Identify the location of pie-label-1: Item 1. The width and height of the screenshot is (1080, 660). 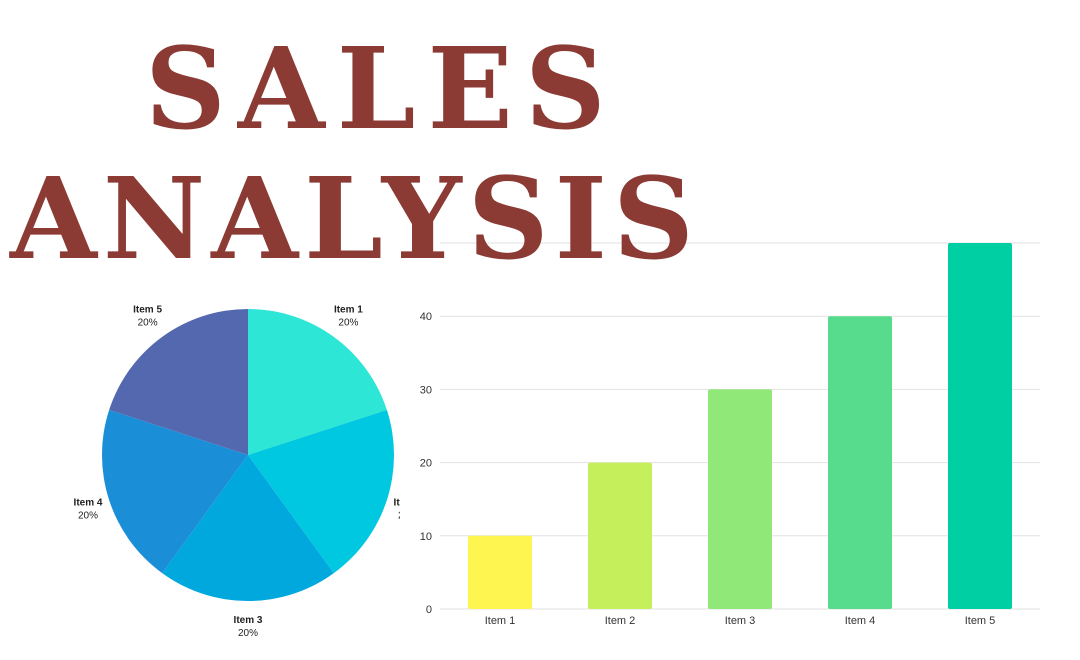
(348, 309).